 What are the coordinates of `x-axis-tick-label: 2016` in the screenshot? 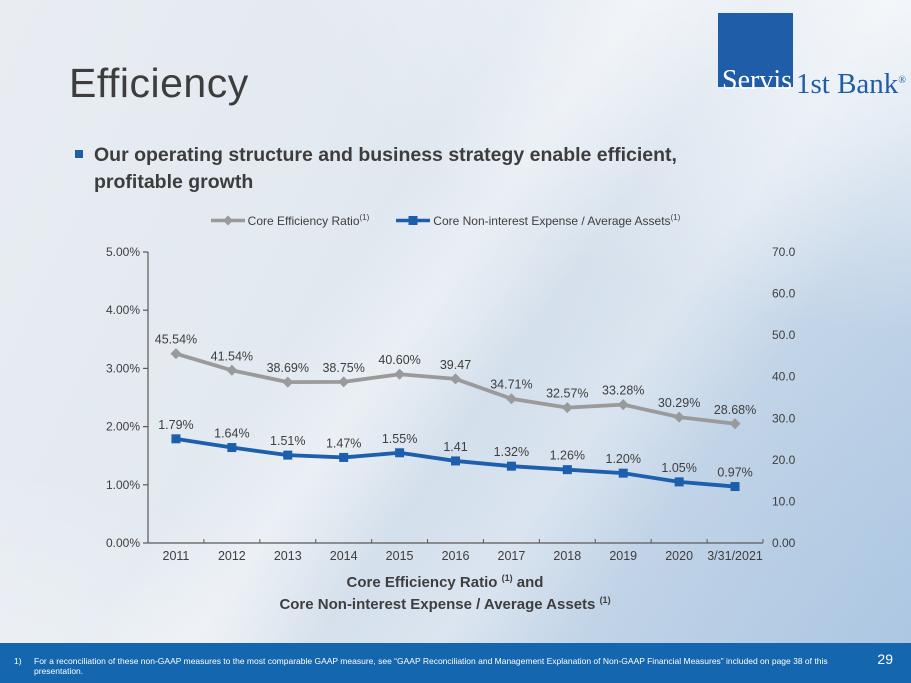 It's located at (456, 556).